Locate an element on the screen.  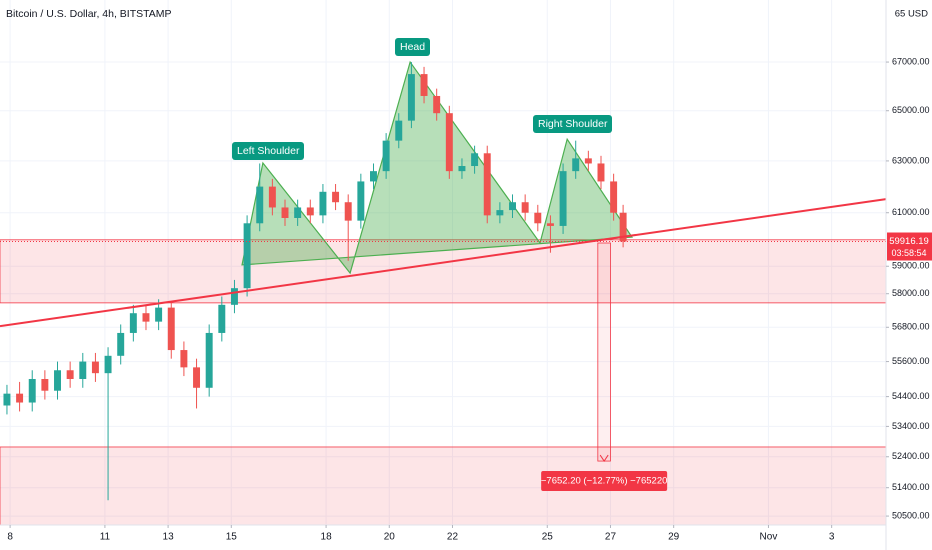
price-tag-value: 59916.19 is located at coordinates (909, 241).